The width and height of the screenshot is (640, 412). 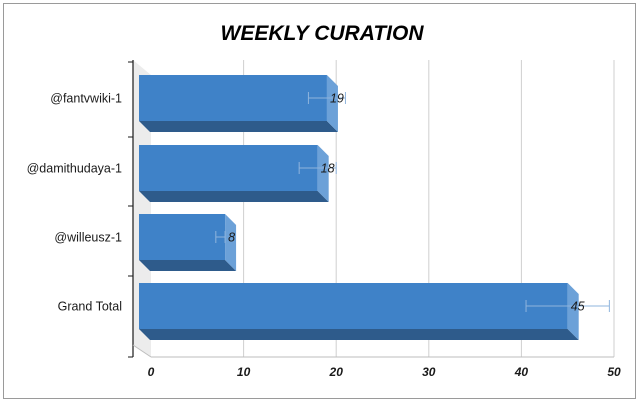 I want to click on floor-edge, so click(x=142, y=351).